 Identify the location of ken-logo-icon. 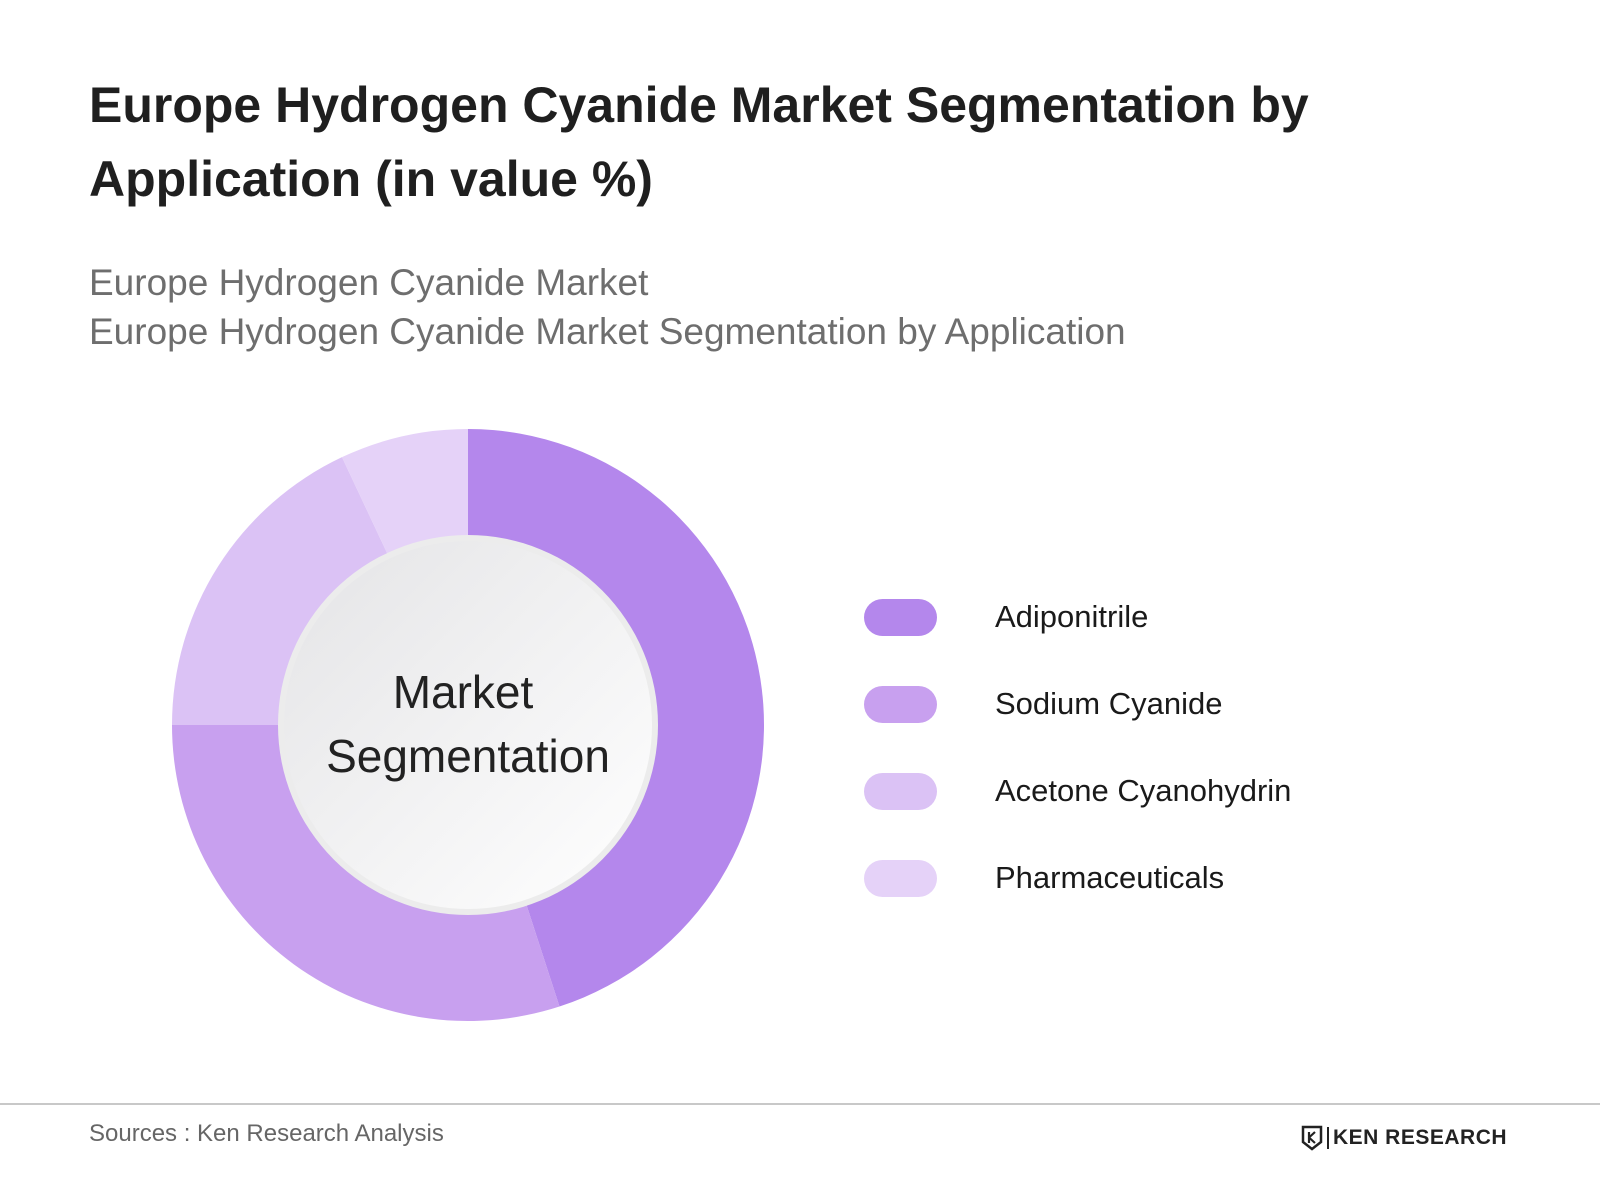
(1312, 1138).